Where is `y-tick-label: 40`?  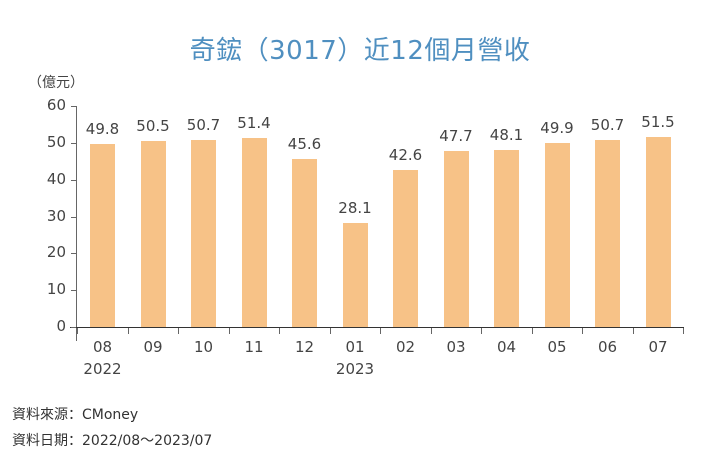 y-tick-label: 40 is located at coordinates (56, 178).